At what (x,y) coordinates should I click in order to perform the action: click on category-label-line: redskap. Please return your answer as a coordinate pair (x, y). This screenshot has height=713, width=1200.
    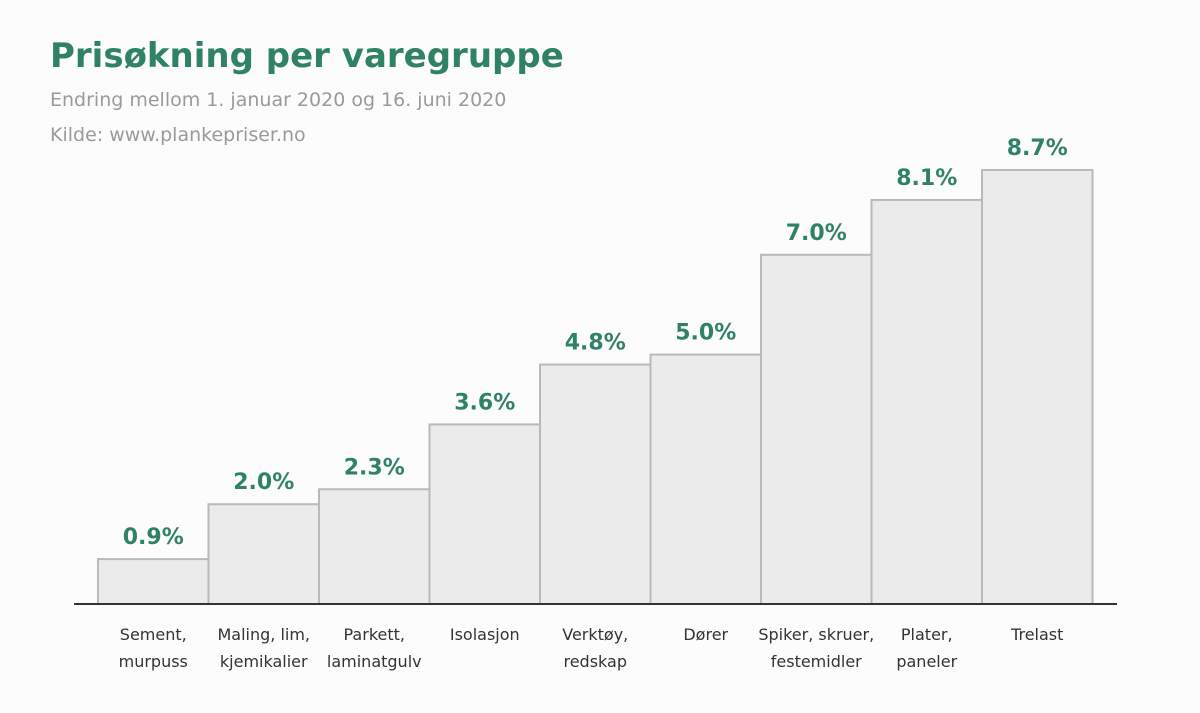
    Looking at the image, I should click on (595, 661).